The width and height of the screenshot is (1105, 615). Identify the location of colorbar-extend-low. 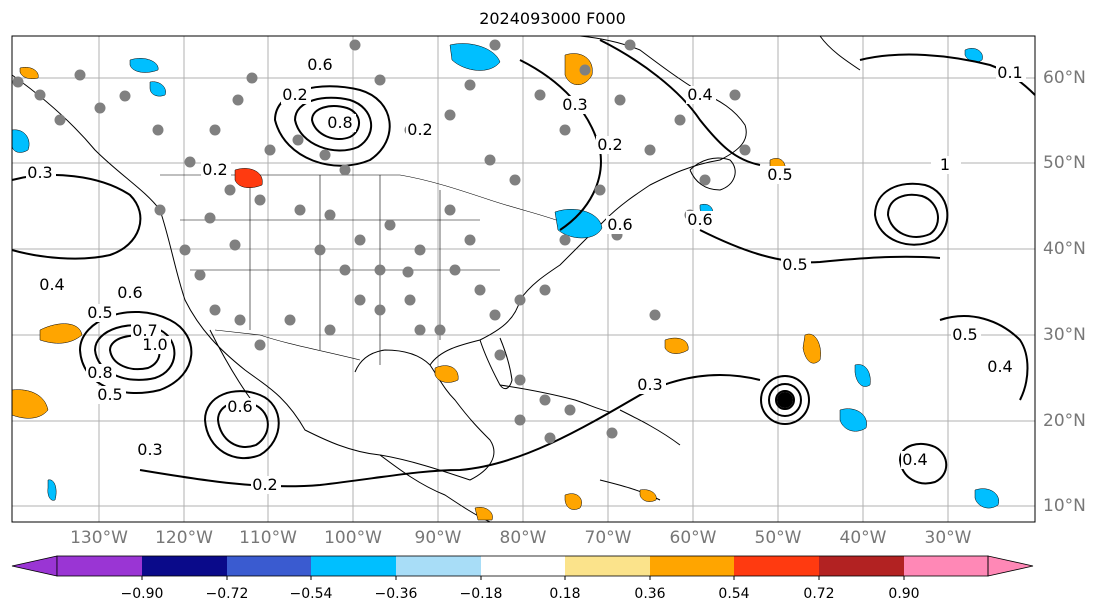
(34, 566).